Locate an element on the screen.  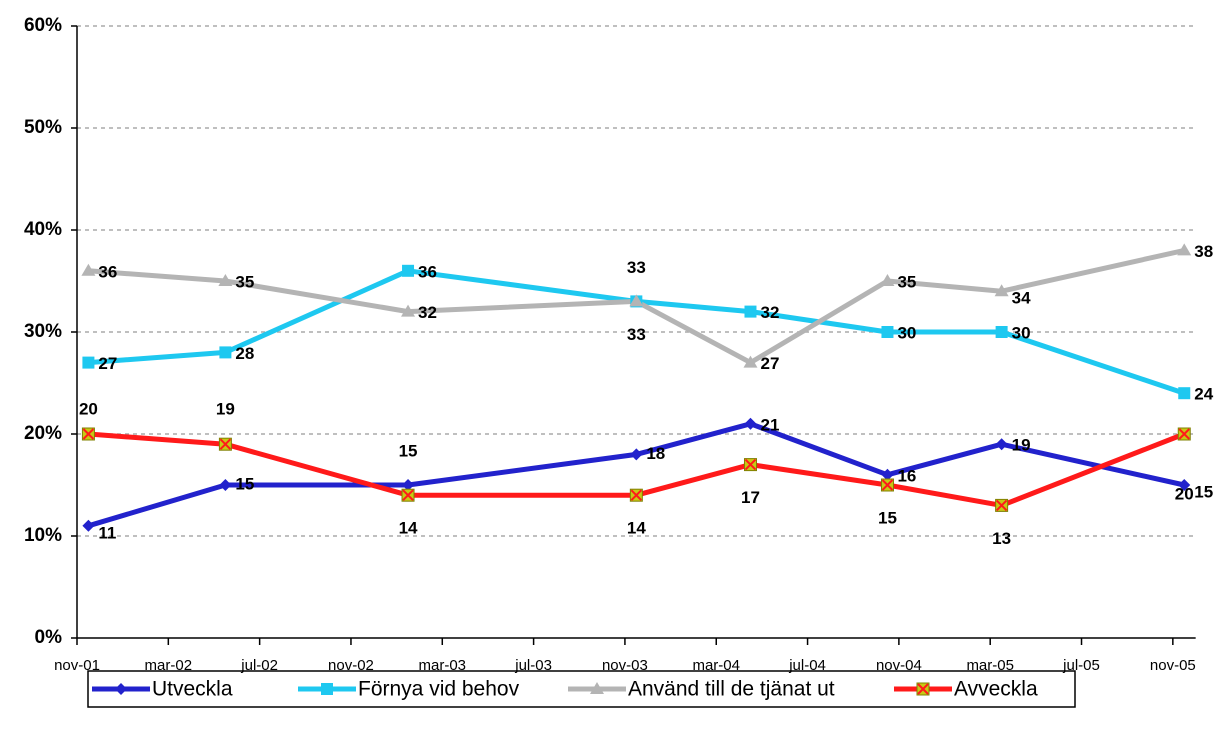
data-label: 34 is located at coordinates (1021, 298).